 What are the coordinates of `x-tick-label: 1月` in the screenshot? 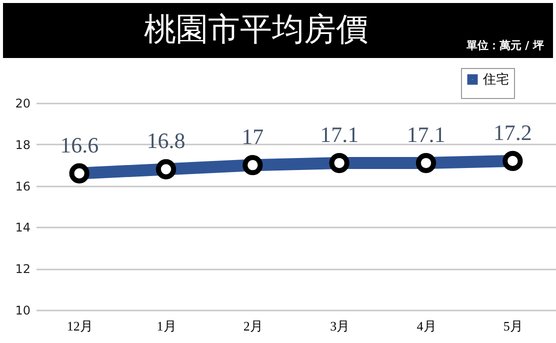 It's located at (166, 326).